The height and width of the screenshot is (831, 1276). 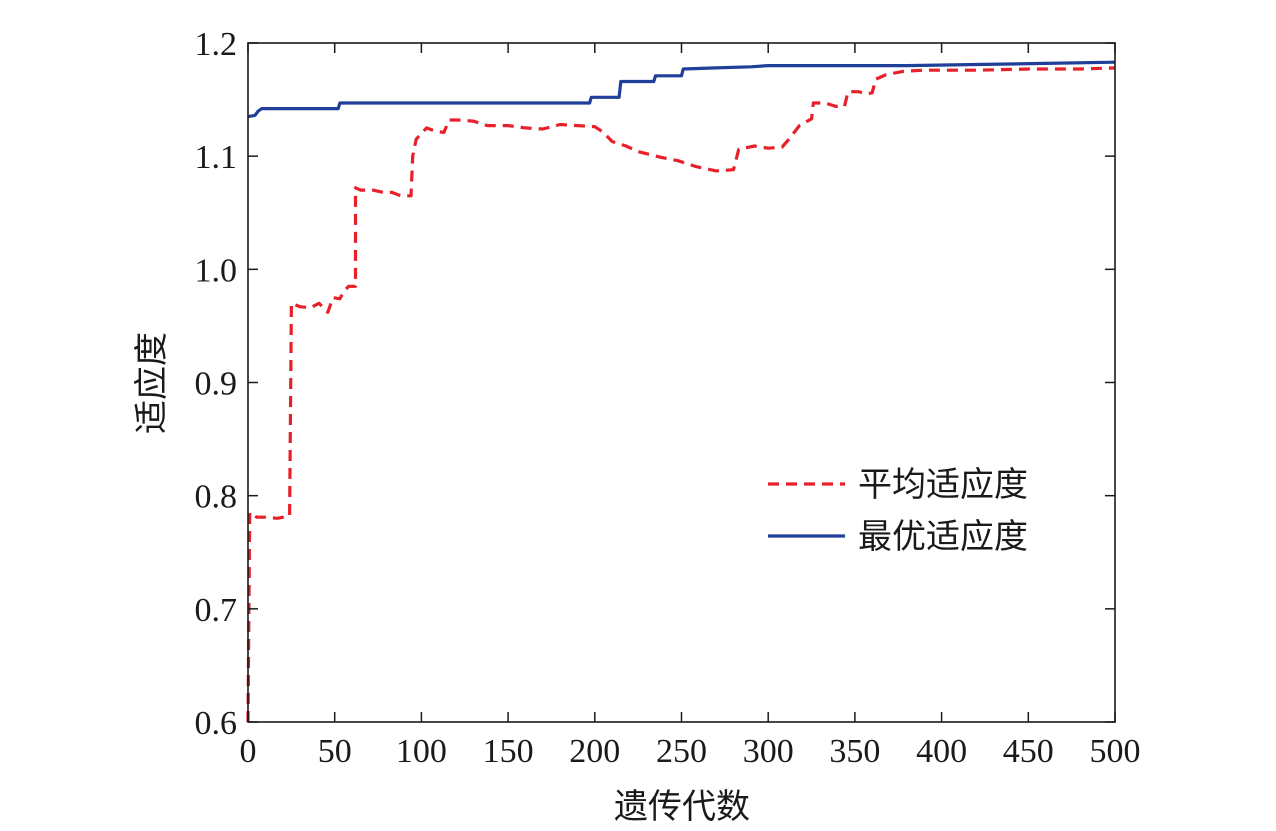 What do you see at coordinates (768, 751) in the screenshot?
I see `x-tick-label: 300` at bounding box center [768, 751].